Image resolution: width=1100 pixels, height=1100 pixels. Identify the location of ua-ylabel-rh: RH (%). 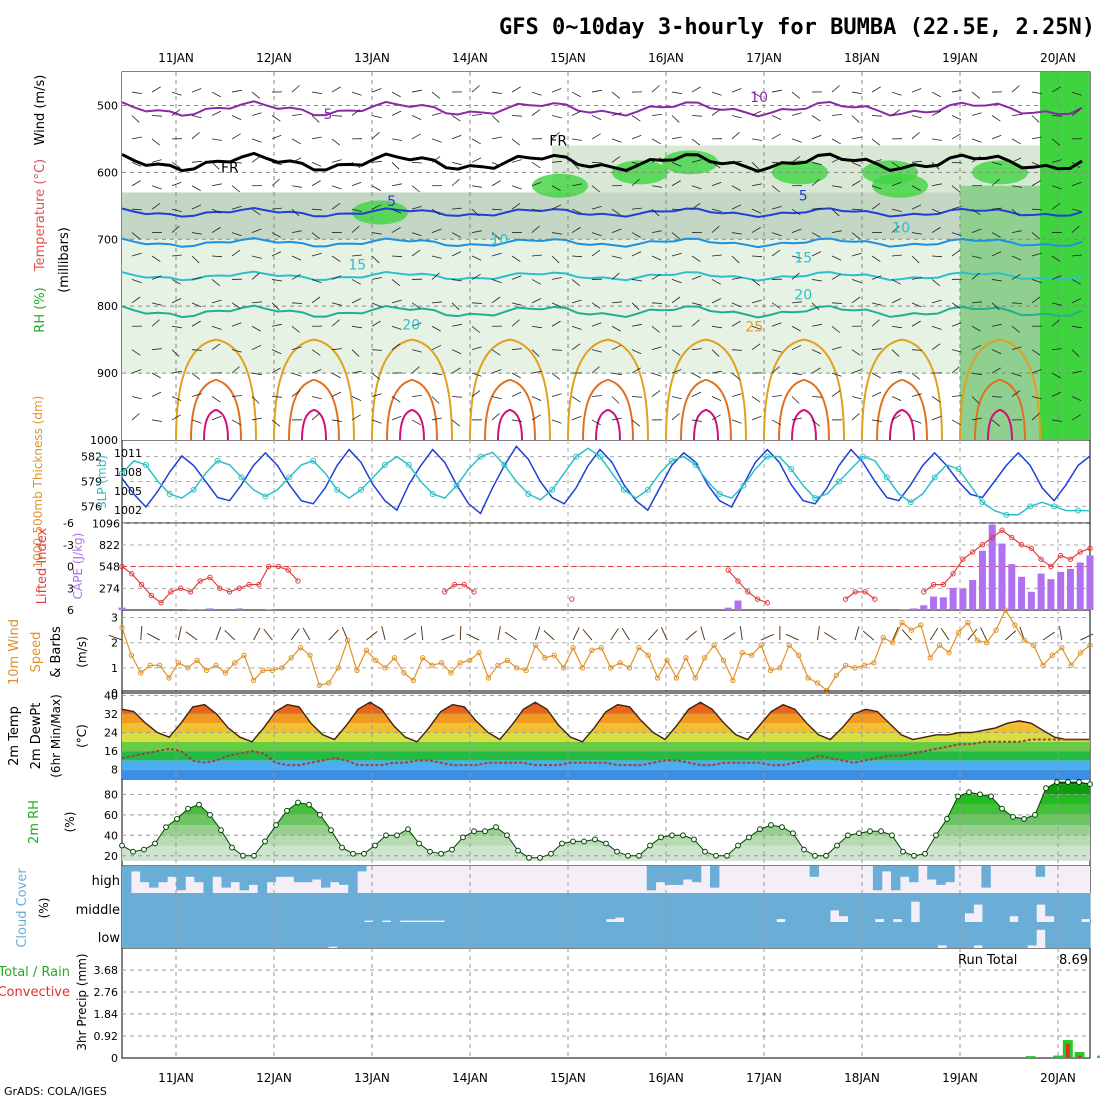
(40, 309).